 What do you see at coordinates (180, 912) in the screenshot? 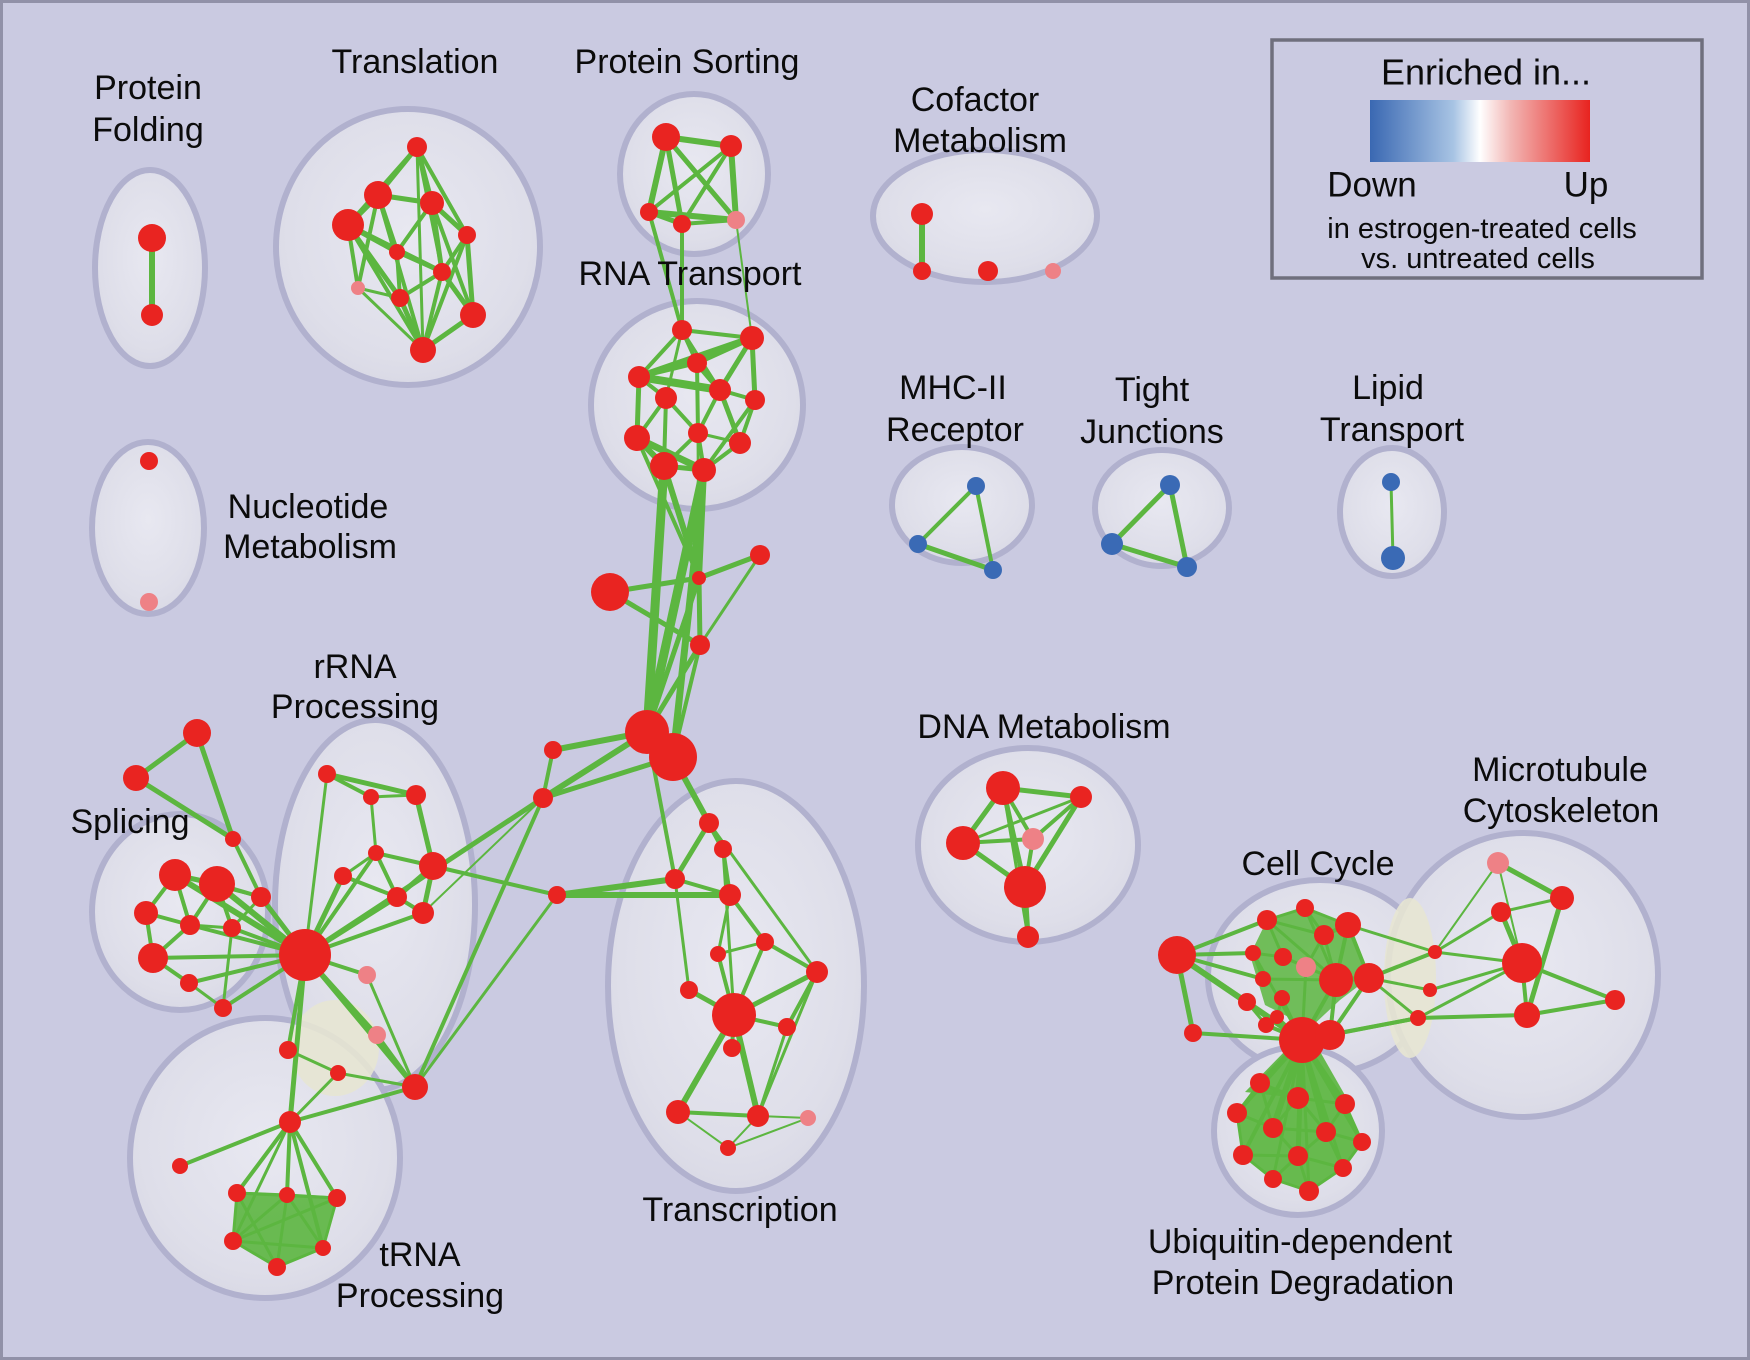
I see `cluster-splicing-ellipse` at bounding box center [180, 912].